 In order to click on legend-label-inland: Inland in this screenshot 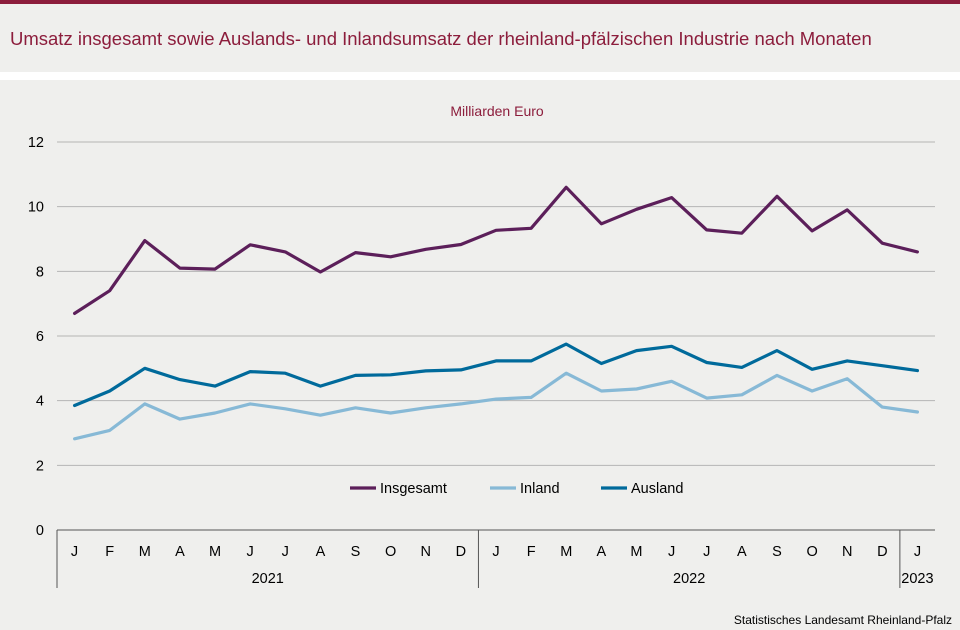, I will do `click(540, 489)`.